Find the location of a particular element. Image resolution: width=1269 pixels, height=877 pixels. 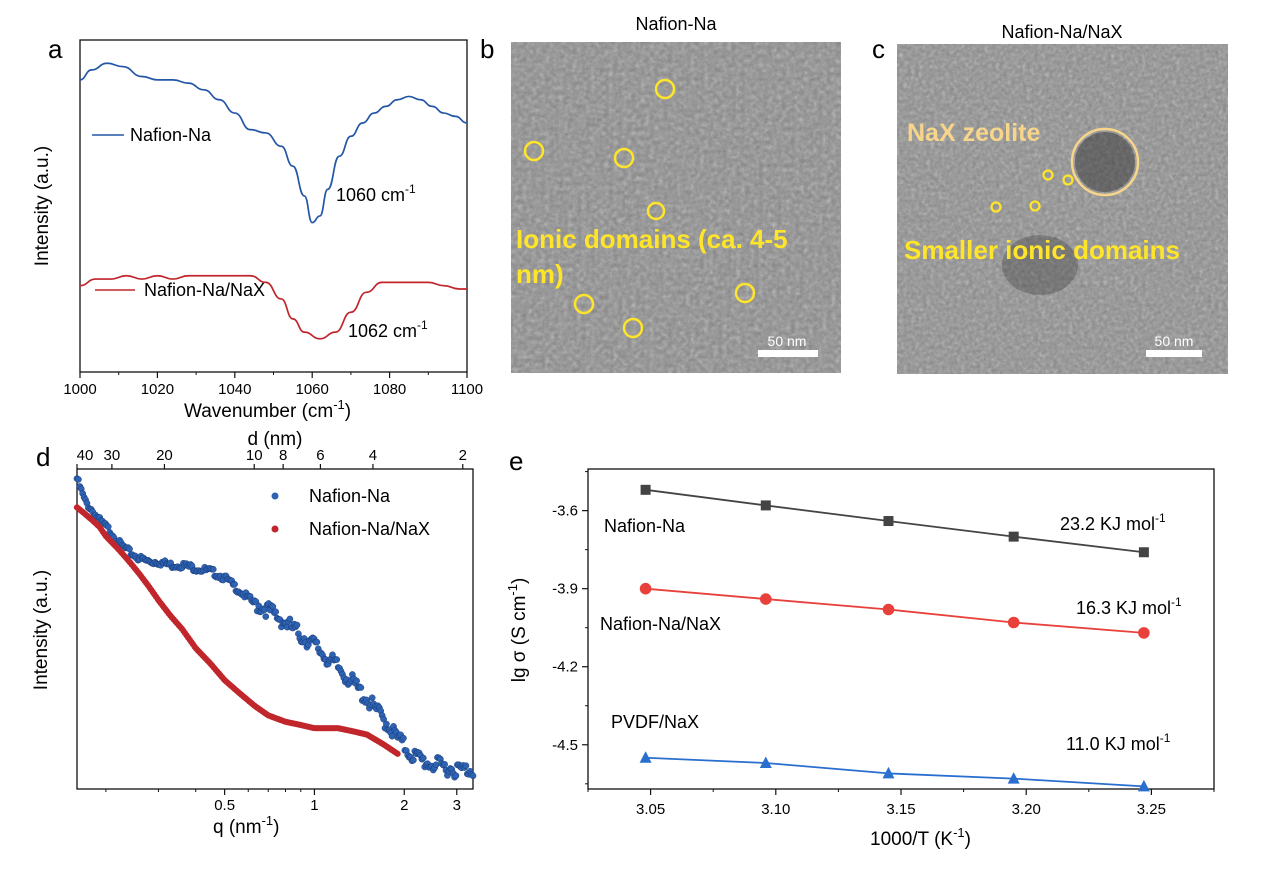

x-tick-label-d: 0.5 is located at coordinates (224, 805).